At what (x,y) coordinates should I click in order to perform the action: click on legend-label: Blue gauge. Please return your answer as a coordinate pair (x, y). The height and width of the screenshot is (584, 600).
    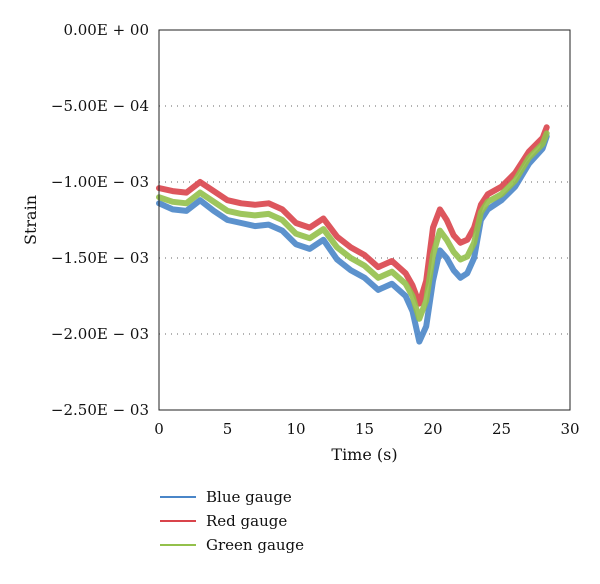
    Looking at the image, I should click on (249, 497).